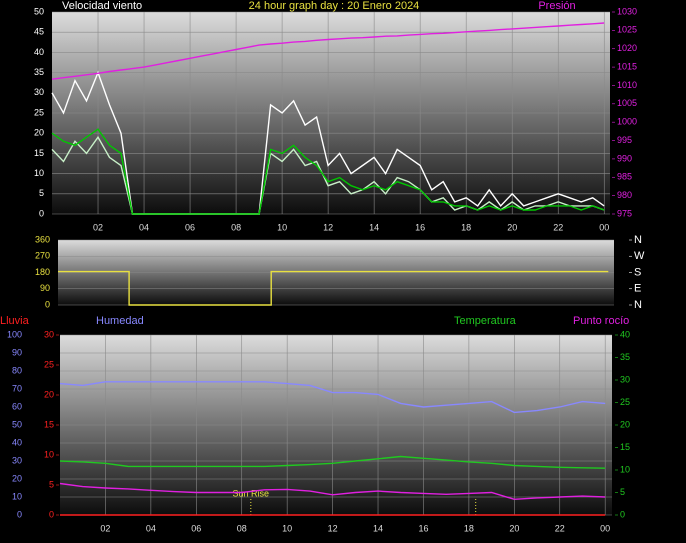 This screenshot has height=543, width=686. I want to click on y2-tick-label: 980, so click(624, 195).